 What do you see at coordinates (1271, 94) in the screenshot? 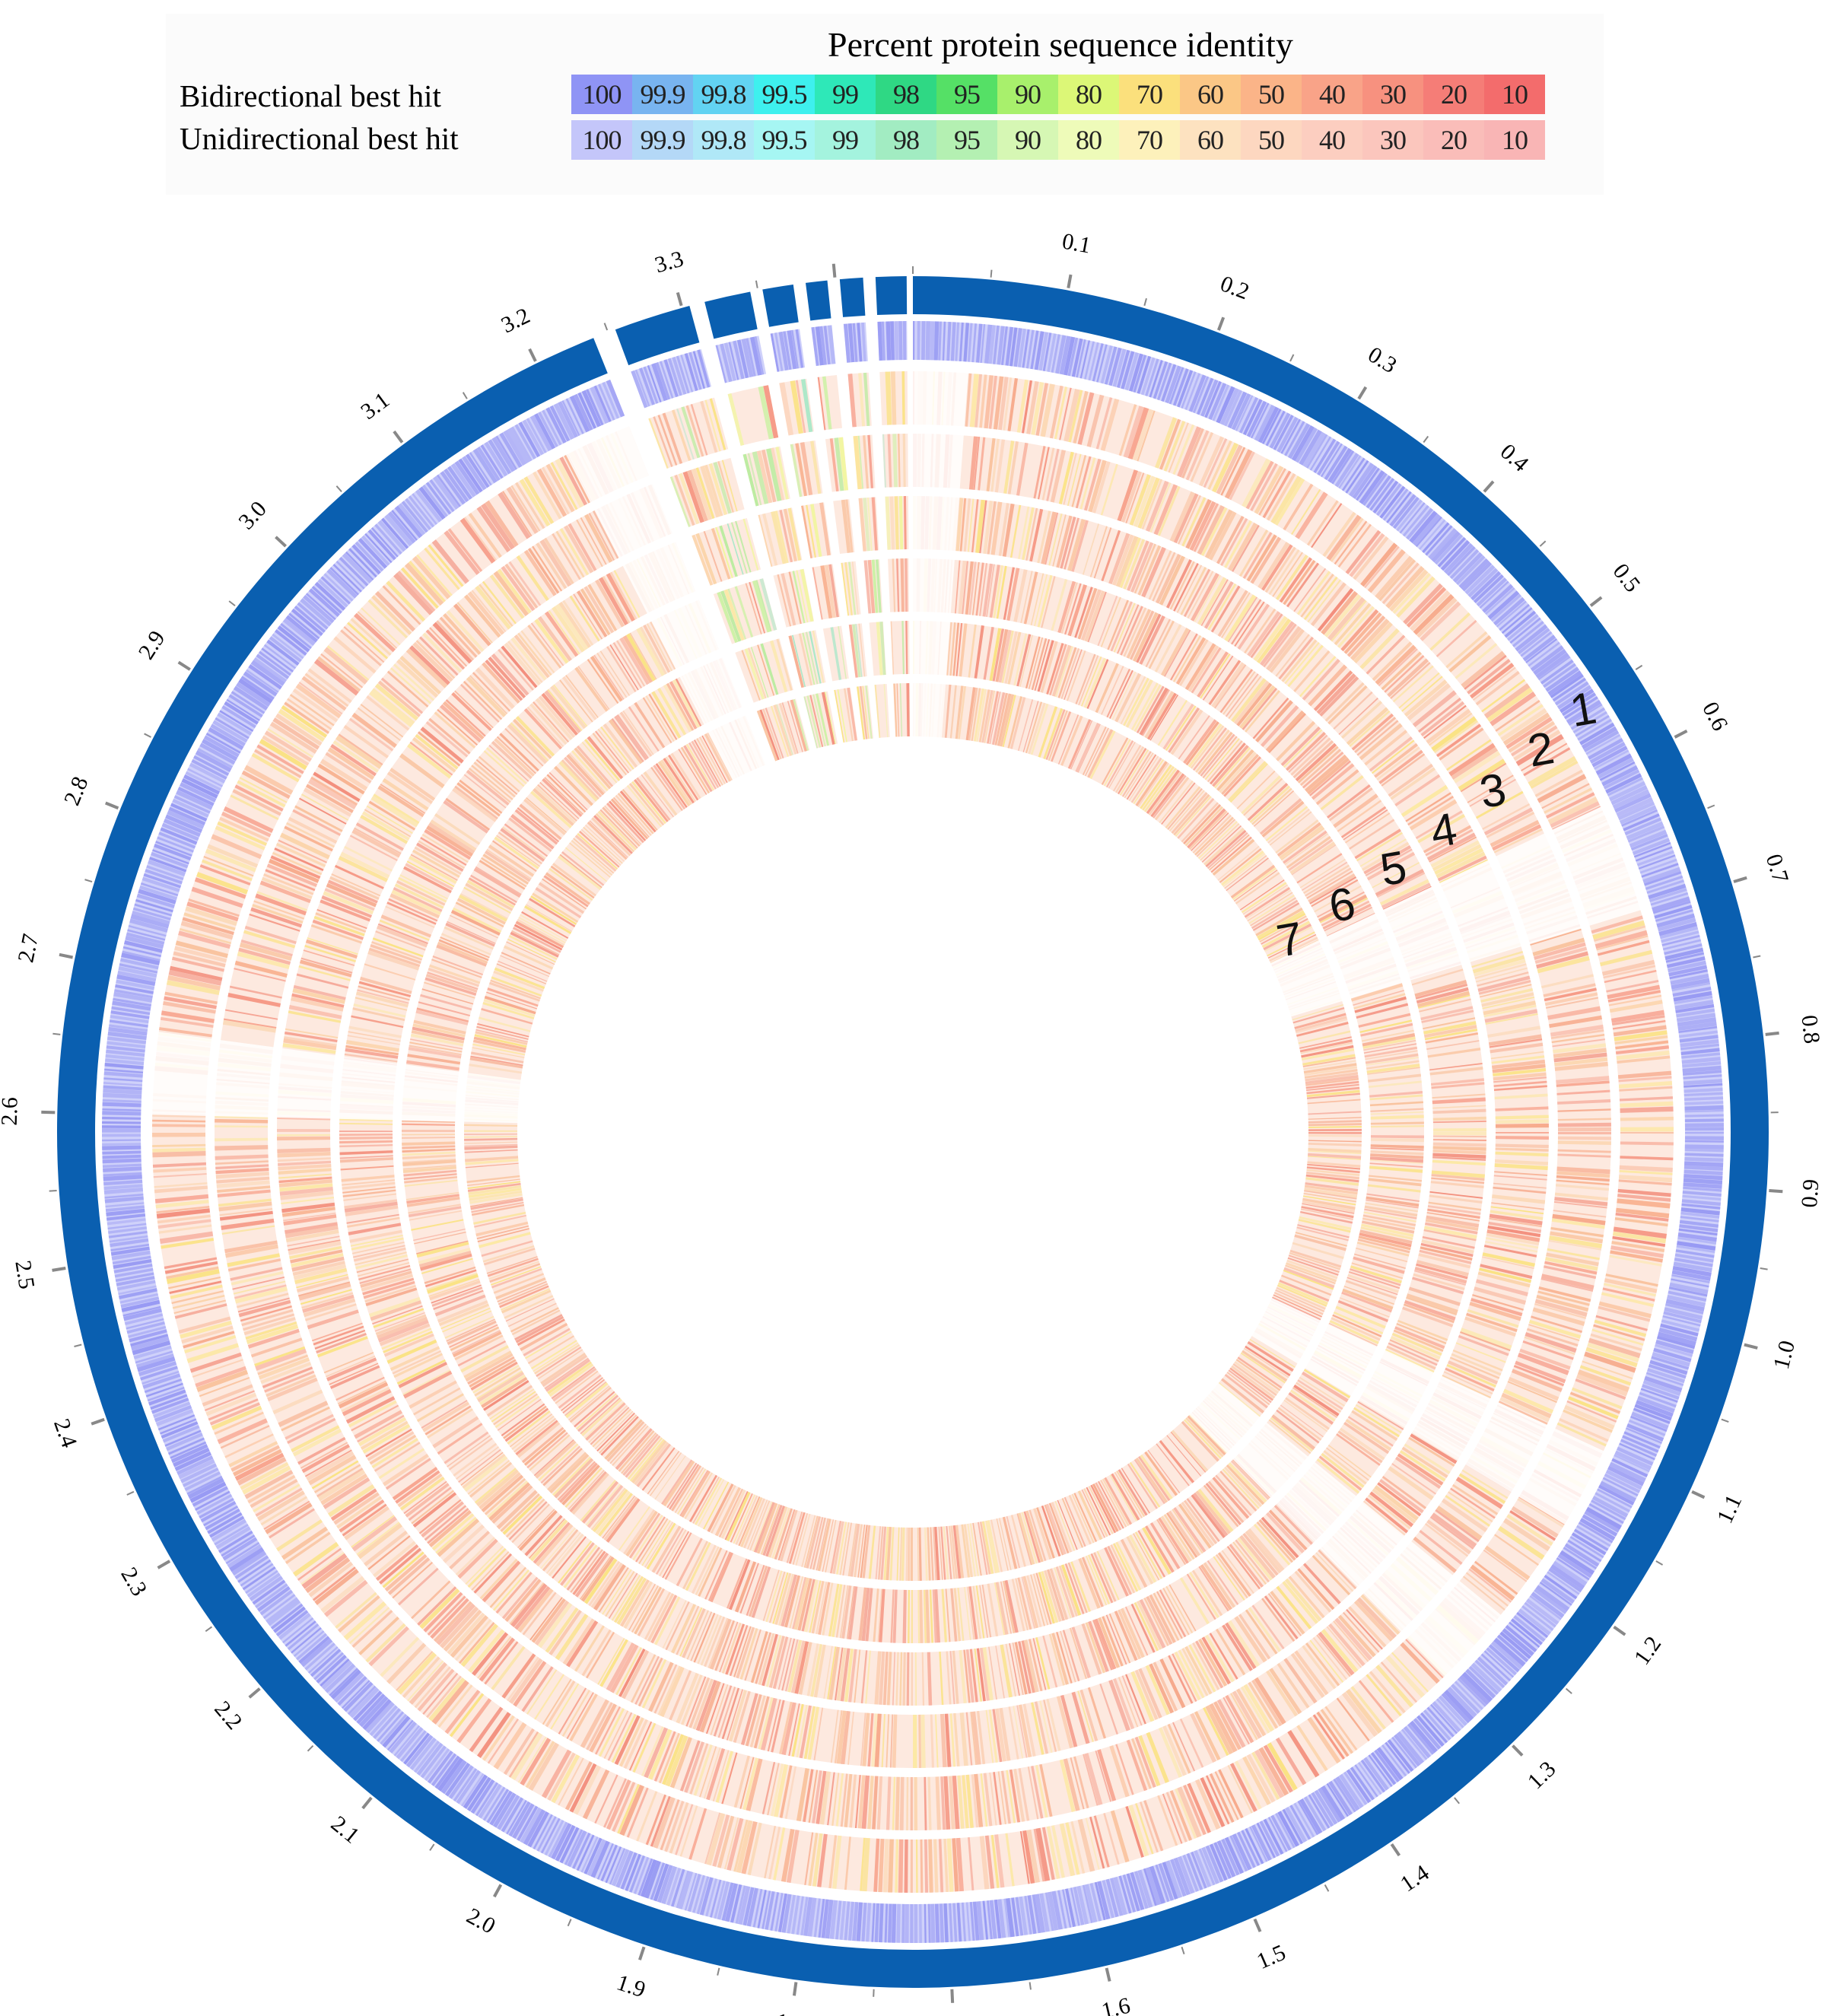
I see `legend-swatch-bidirectional: 50` at bounding box center [1271, 94].